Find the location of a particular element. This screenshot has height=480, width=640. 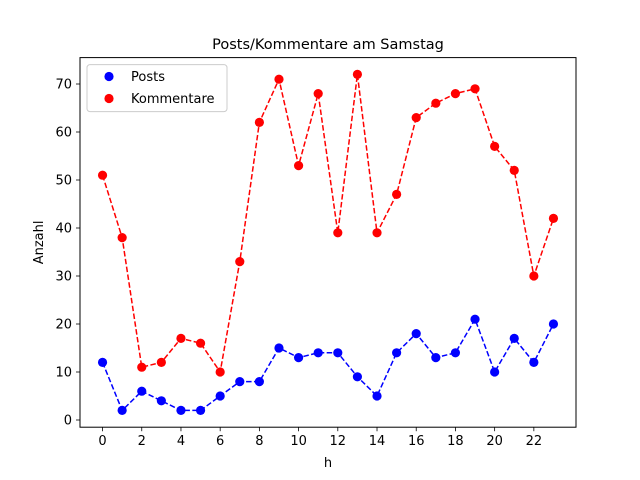

legend-marker-posts is located at coordinates (109, 76).